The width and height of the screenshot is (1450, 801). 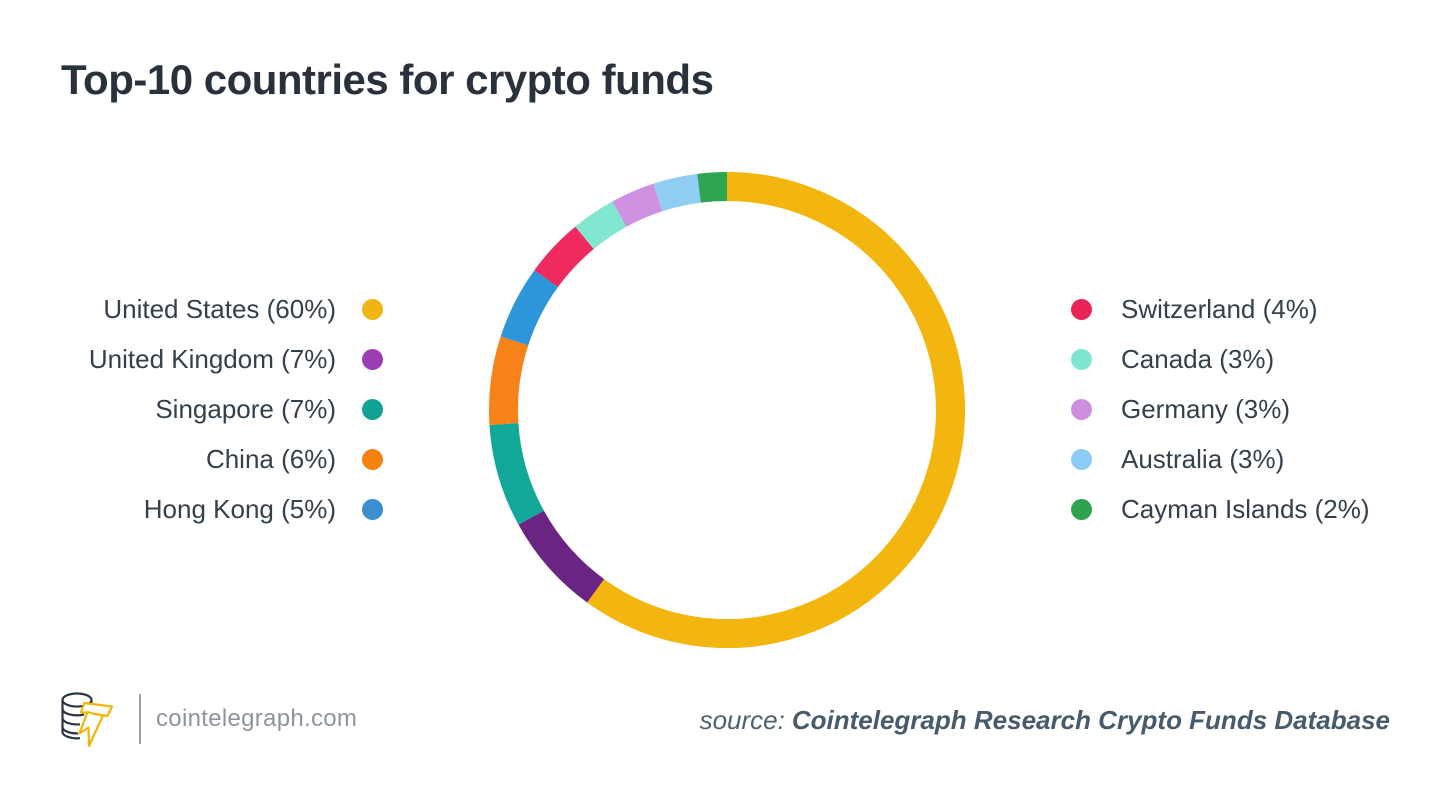 I want to click on legend-item-united-states: United States (60%), so click(x=211, y=309).